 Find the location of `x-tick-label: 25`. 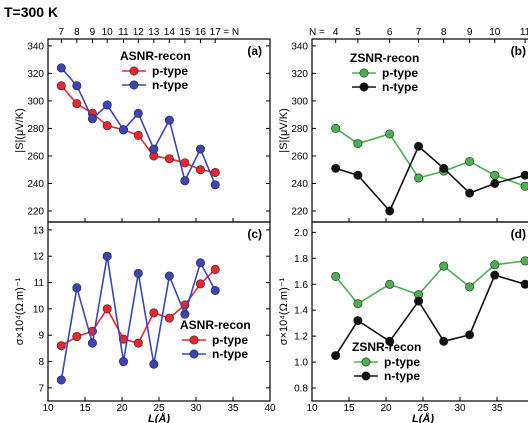

x-tick-label: 25 is located at coordinates (159, 408).